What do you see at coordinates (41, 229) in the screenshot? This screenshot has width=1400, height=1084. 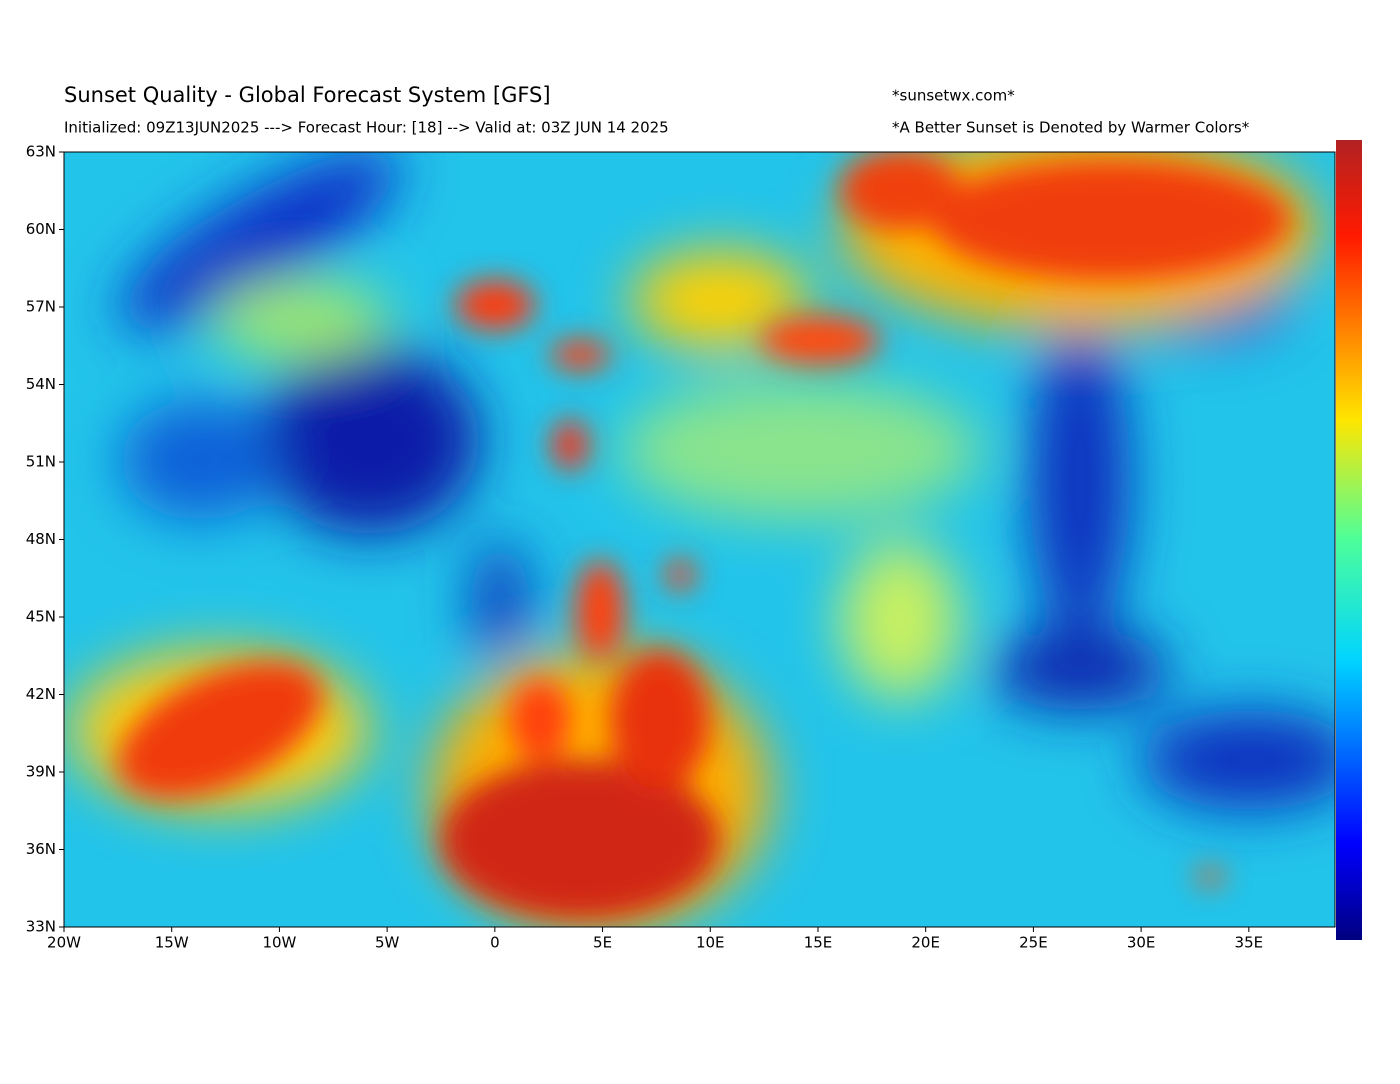 I see `y-tick-label: 60N` at bounding box center [41, 229].